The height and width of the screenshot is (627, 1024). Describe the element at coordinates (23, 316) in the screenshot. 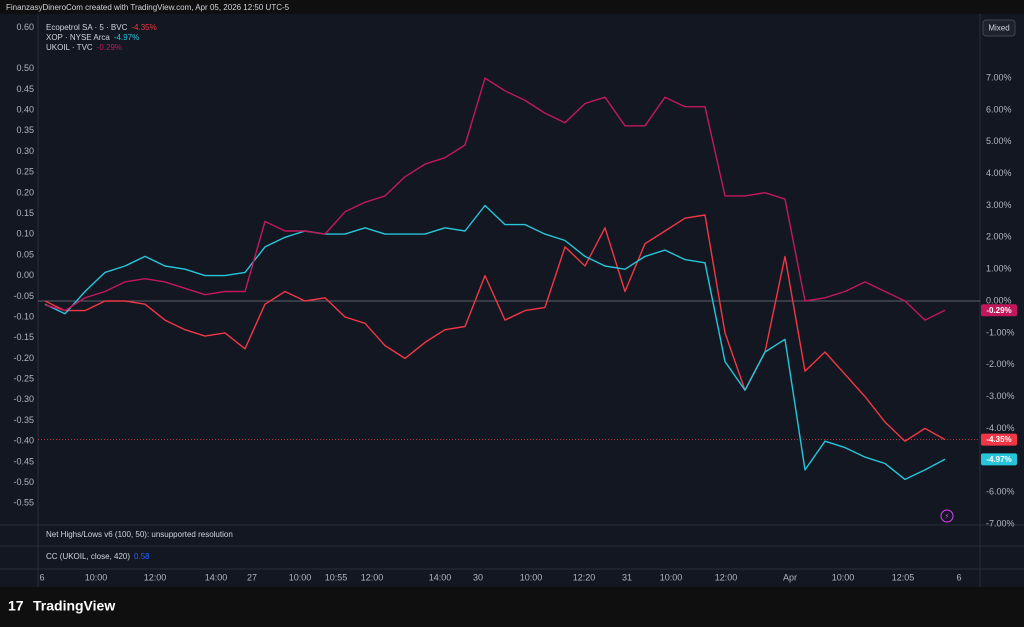

I see `y-tick-label: -0.10` at that location.